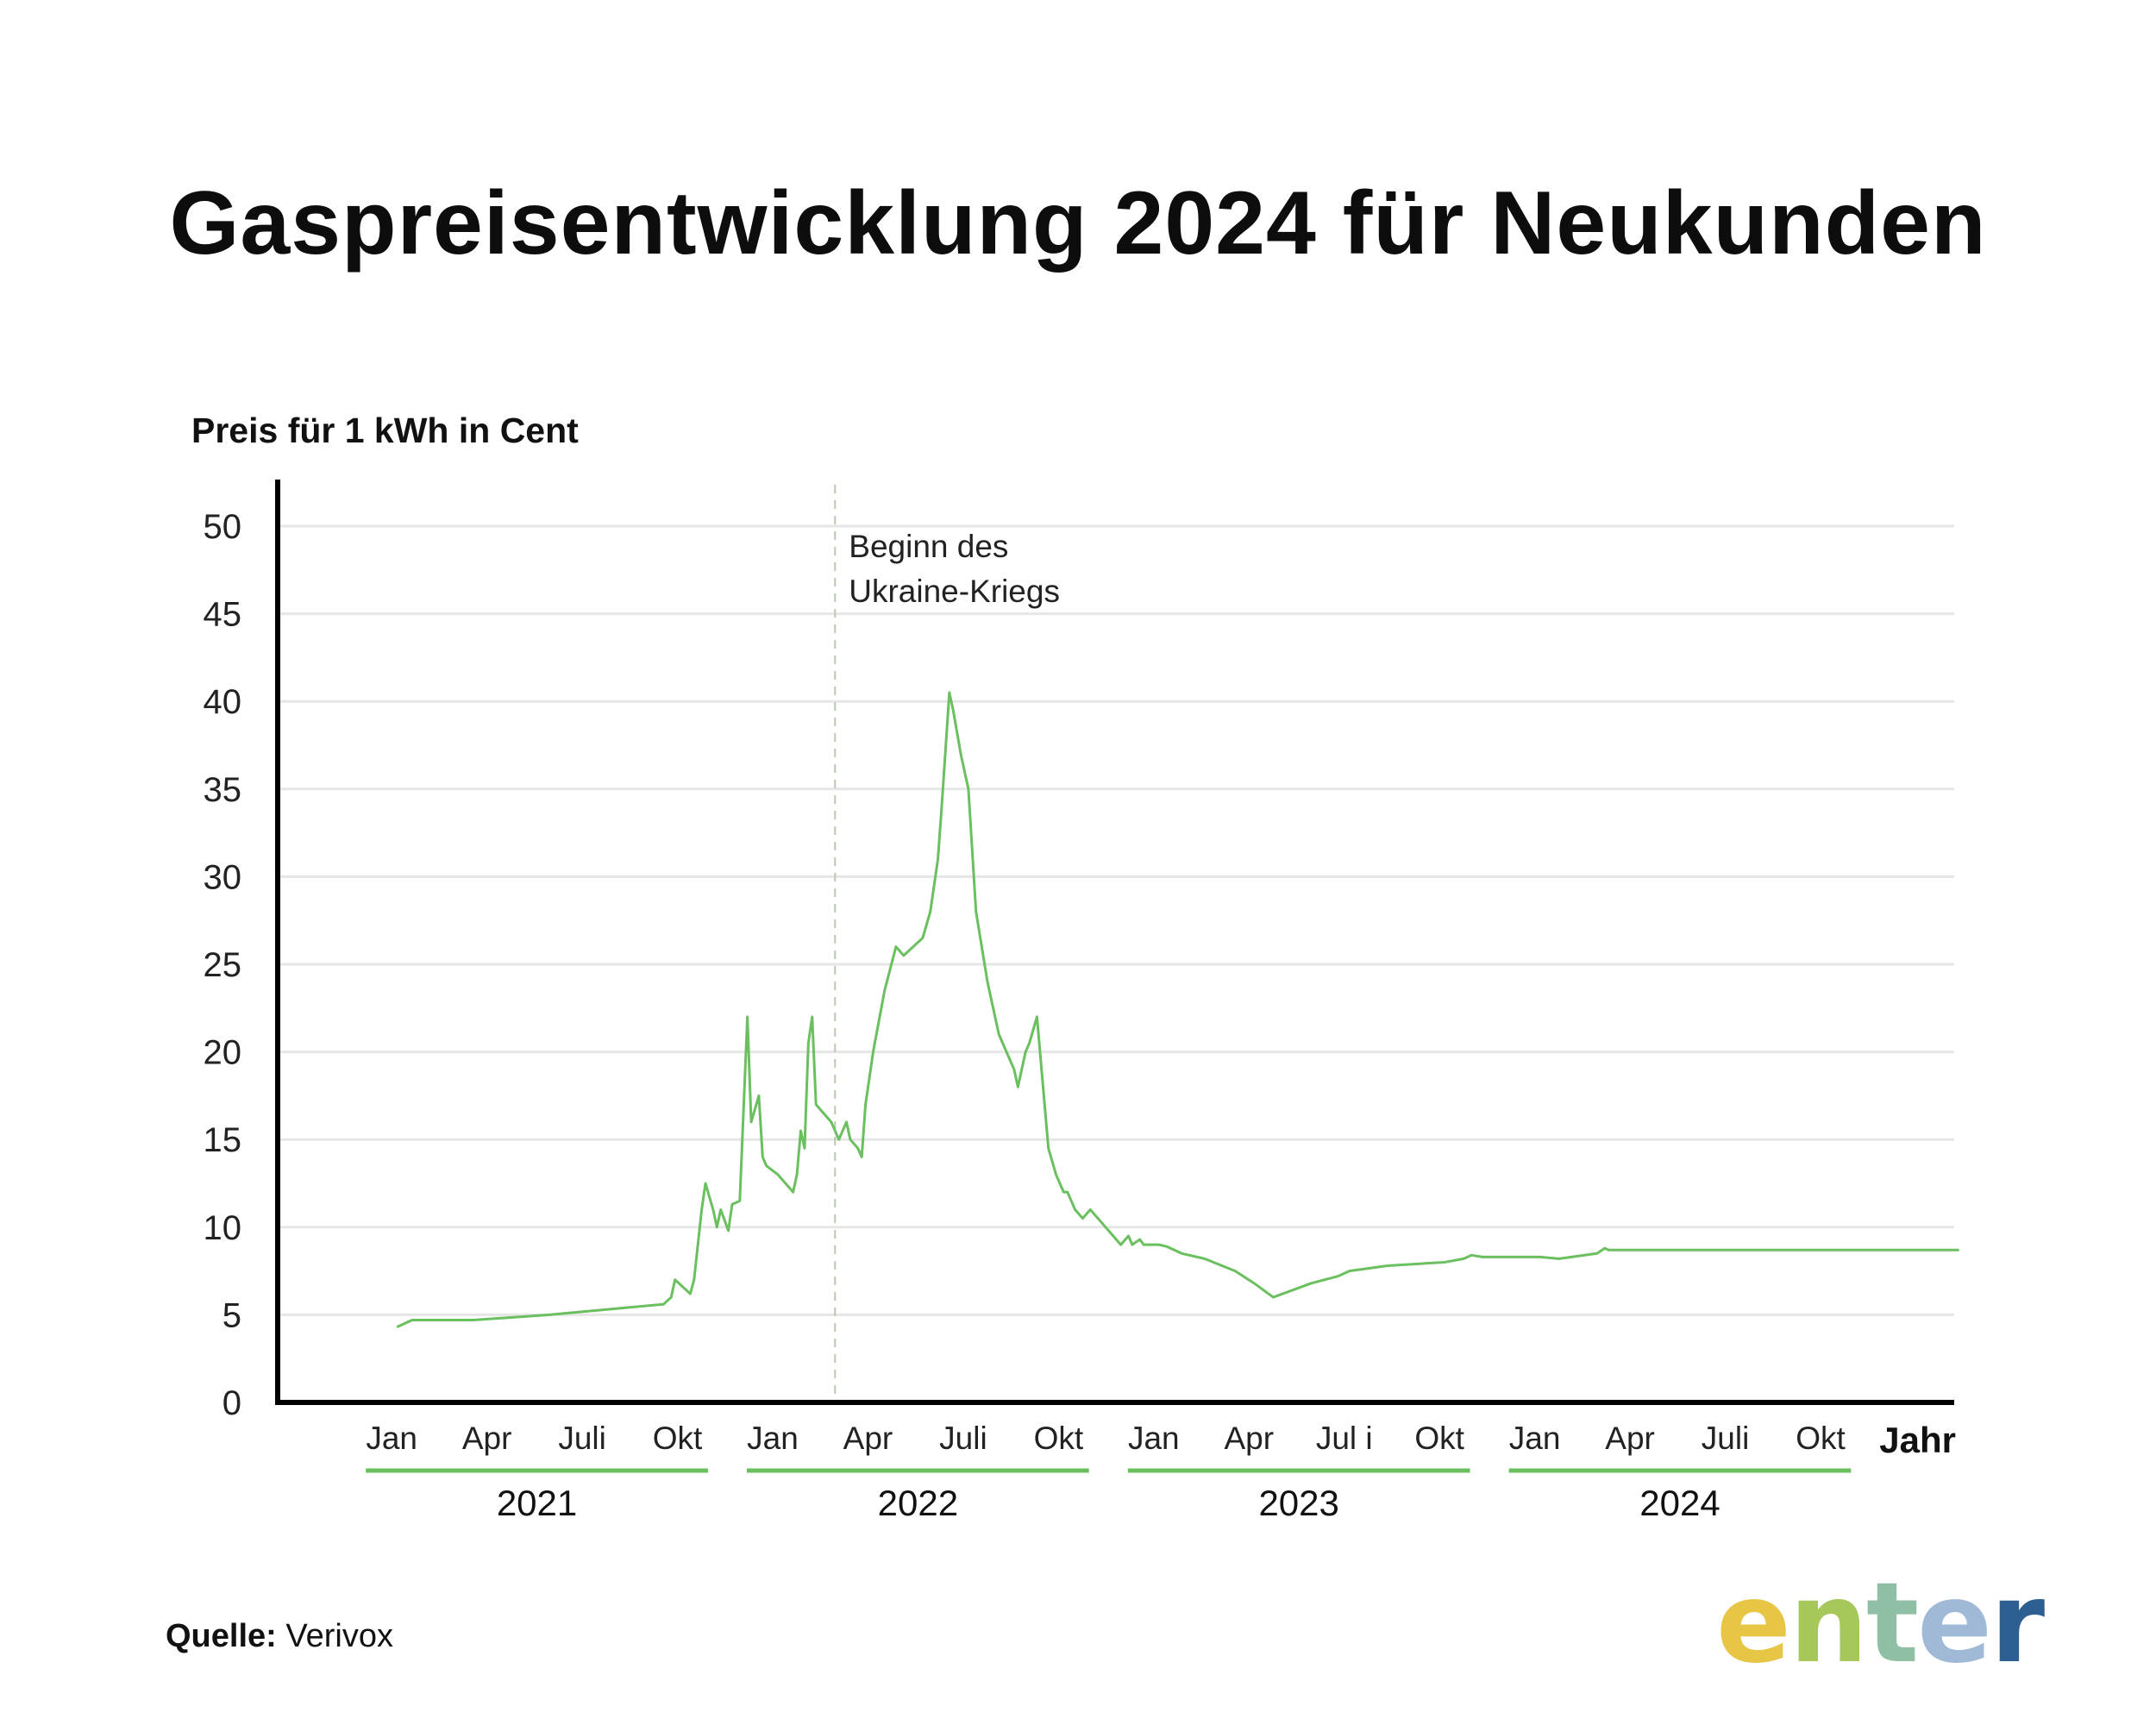 This screenshot has height=1725, width=2156. Describe the element at coordinates (223, 1053) in the screenshot. I see `y-tick-label: 20` at that location.